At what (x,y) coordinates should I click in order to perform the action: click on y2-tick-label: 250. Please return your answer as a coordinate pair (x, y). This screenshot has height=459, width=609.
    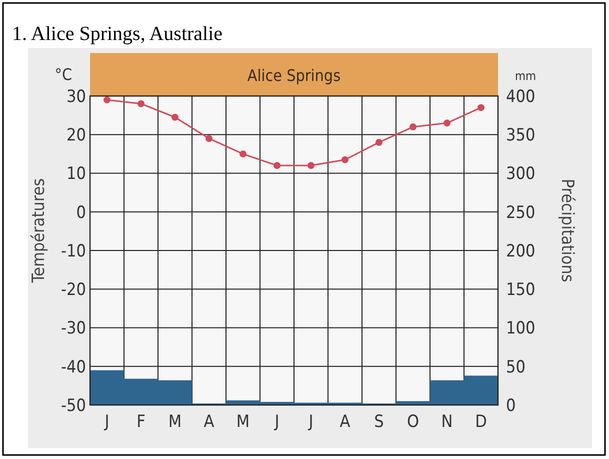
    Looking at the image, I should click on (521, 212).